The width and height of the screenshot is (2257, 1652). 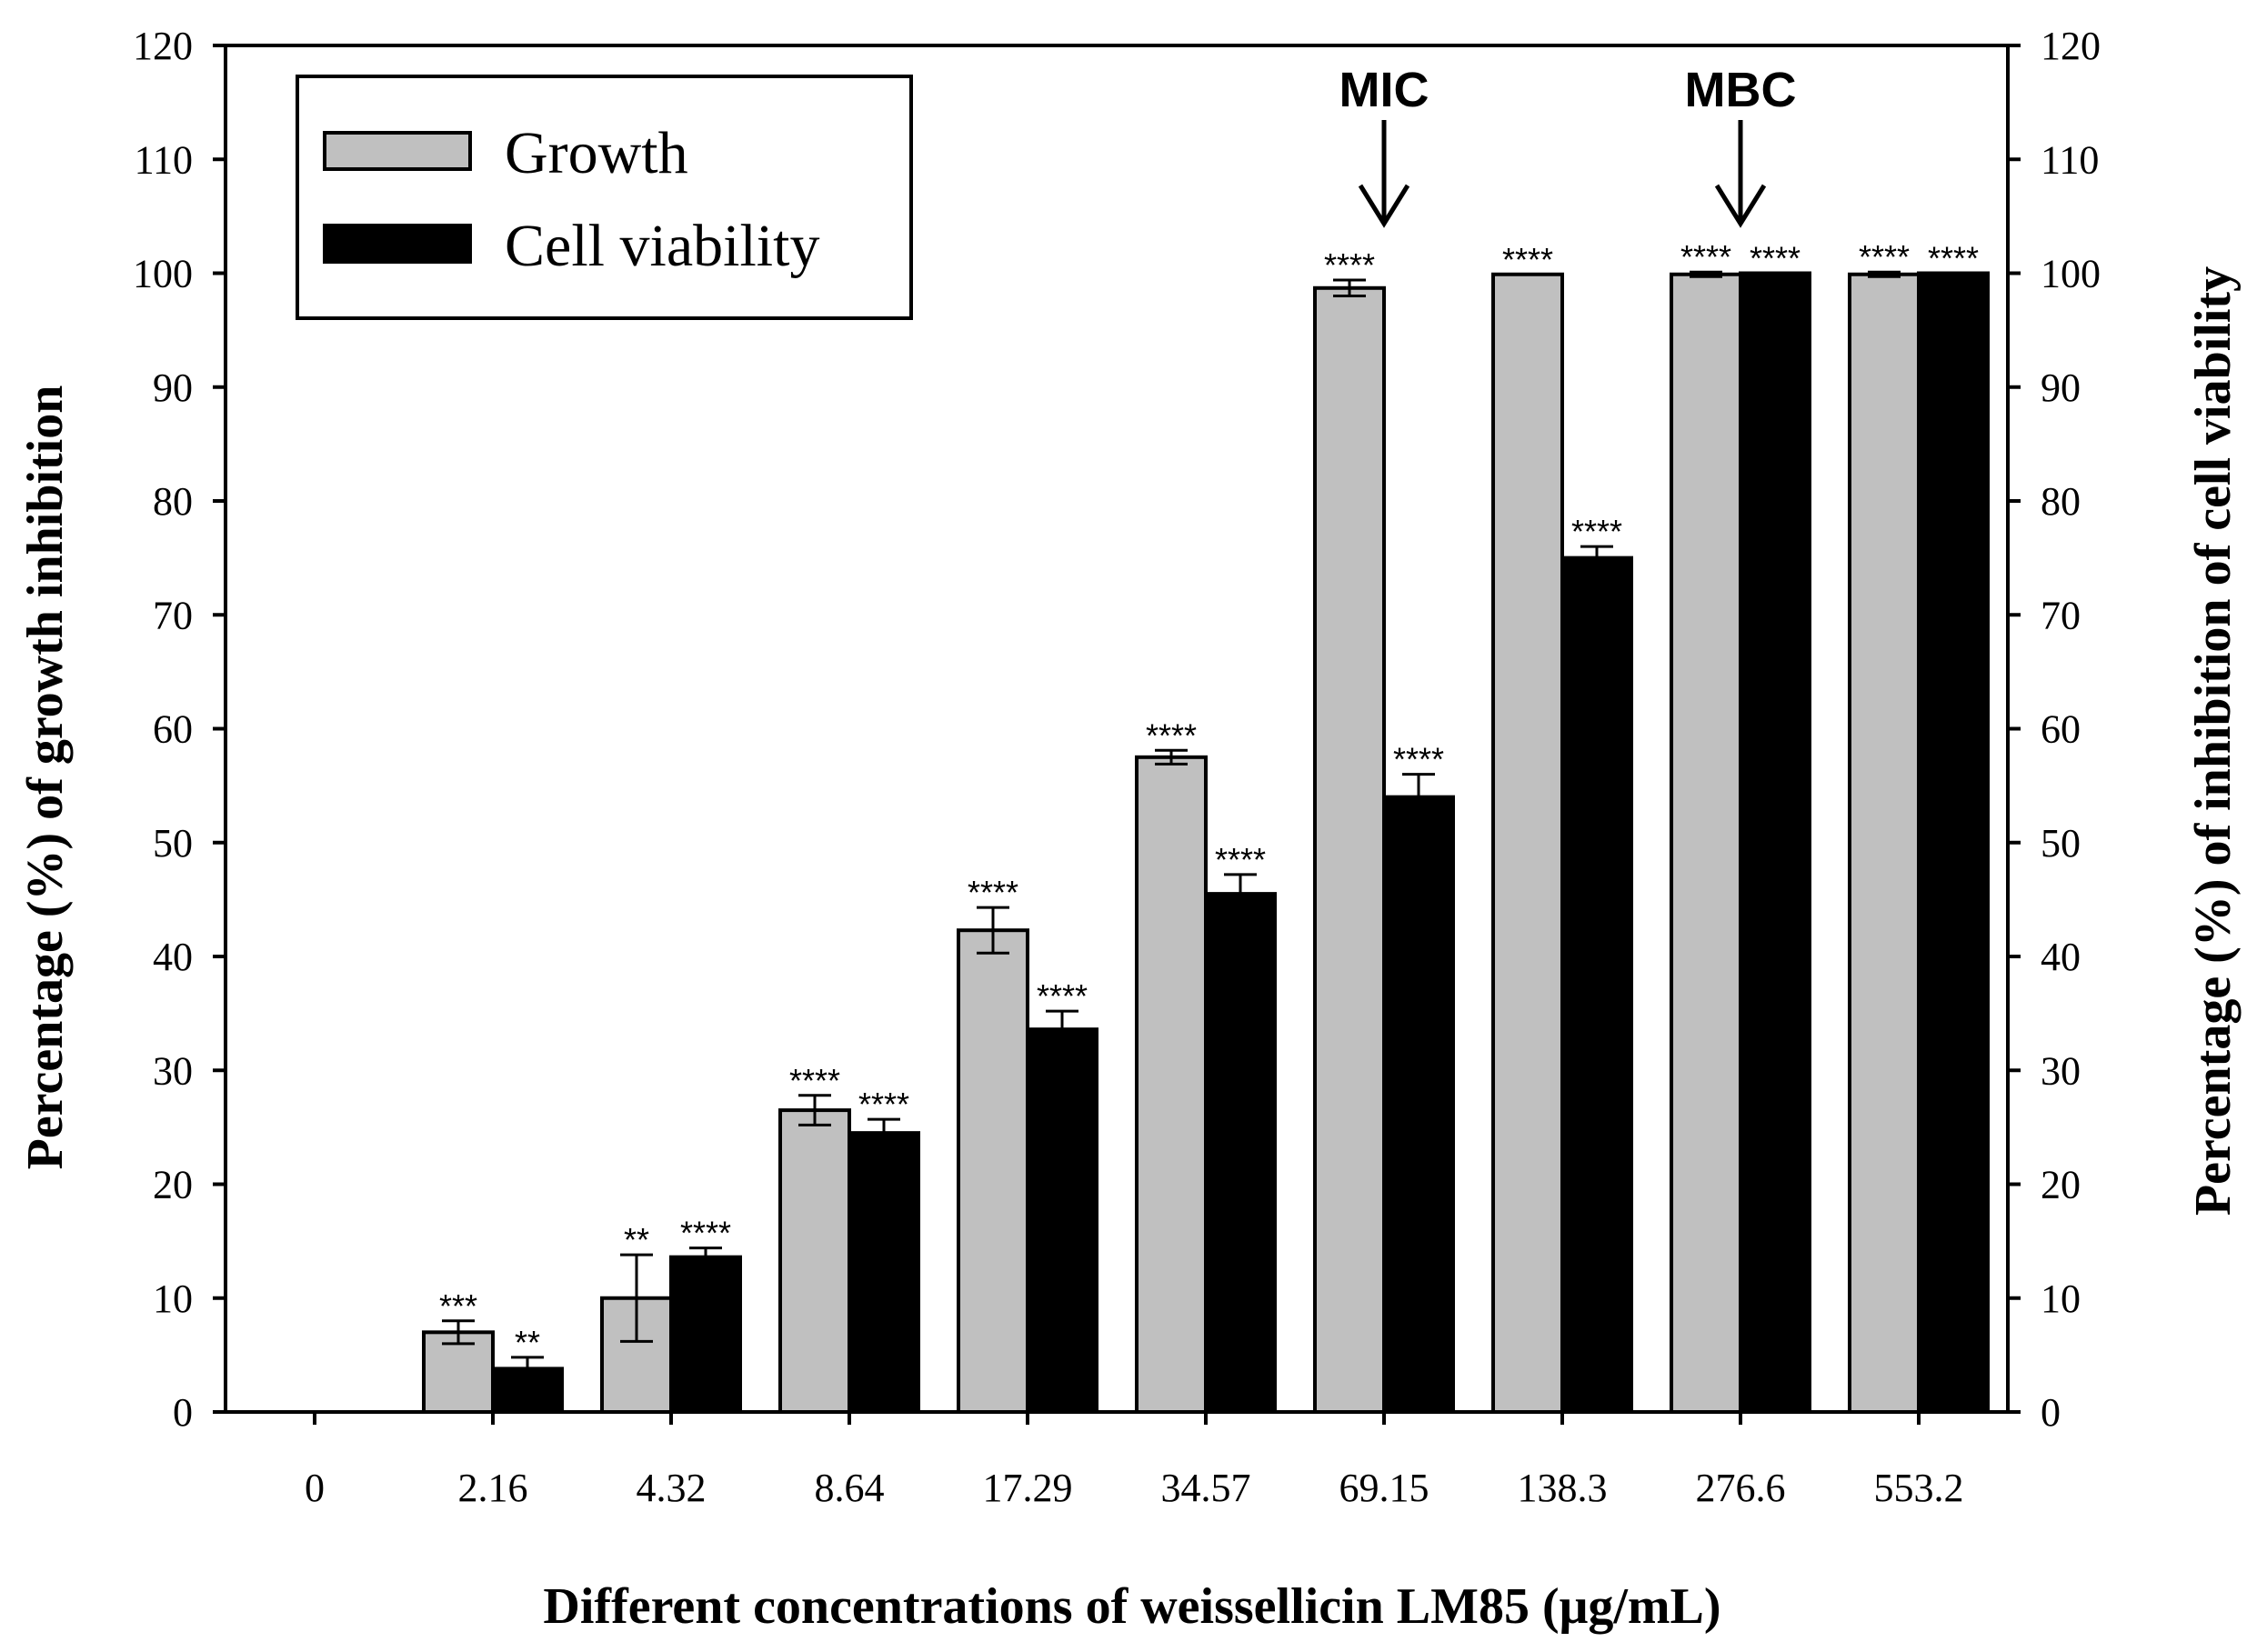 I want to click on legend: Growth Cell viability, so click(x=604, y=198).